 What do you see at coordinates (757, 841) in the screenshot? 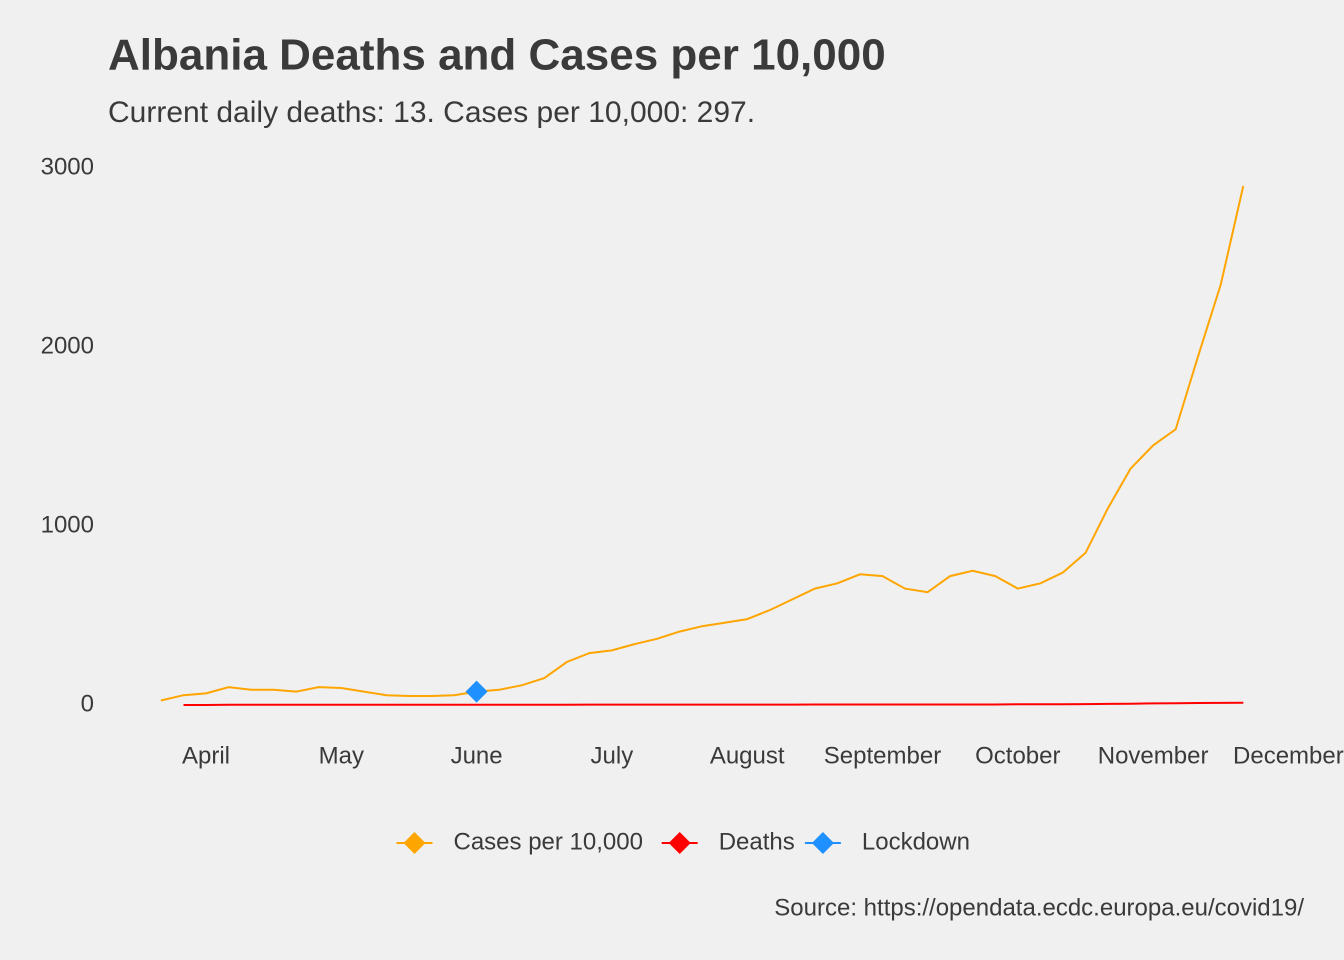
I see `legend-label: Deaths` at bounding box center [757, 841].